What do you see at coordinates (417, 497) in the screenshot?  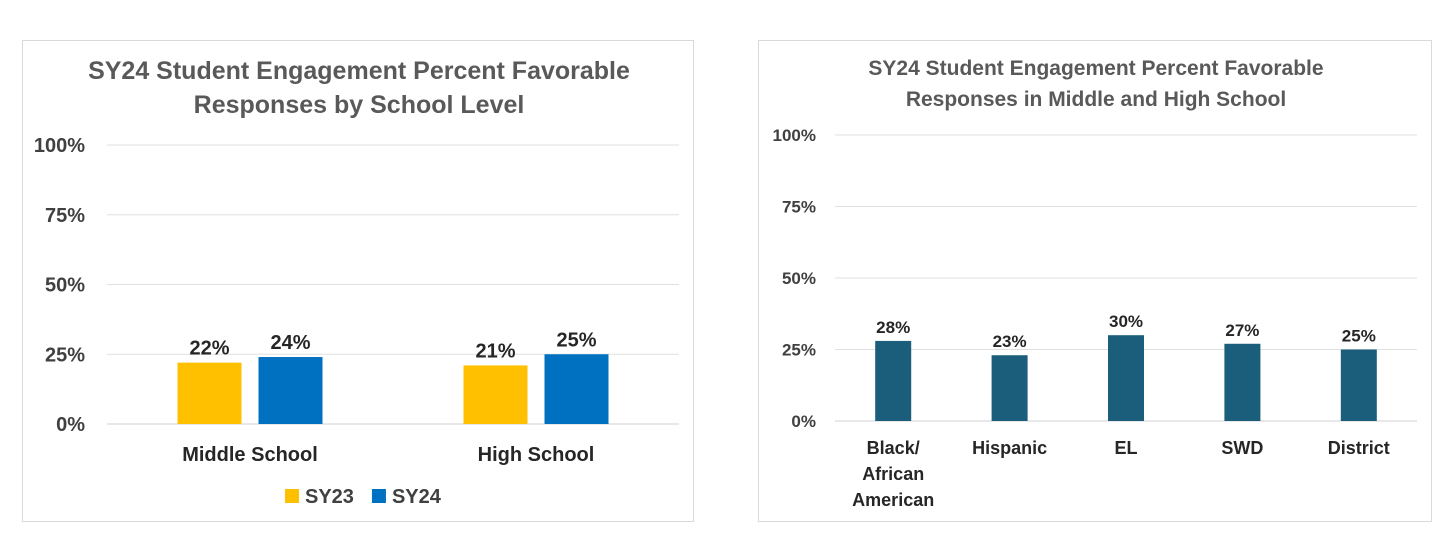 I see `legend-label: SY24` at bounding box center [417, 497].